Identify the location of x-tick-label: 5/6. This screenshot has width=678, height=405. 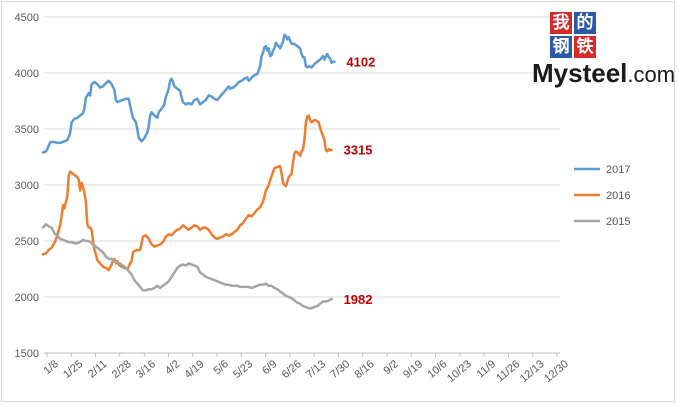
(220, 367).